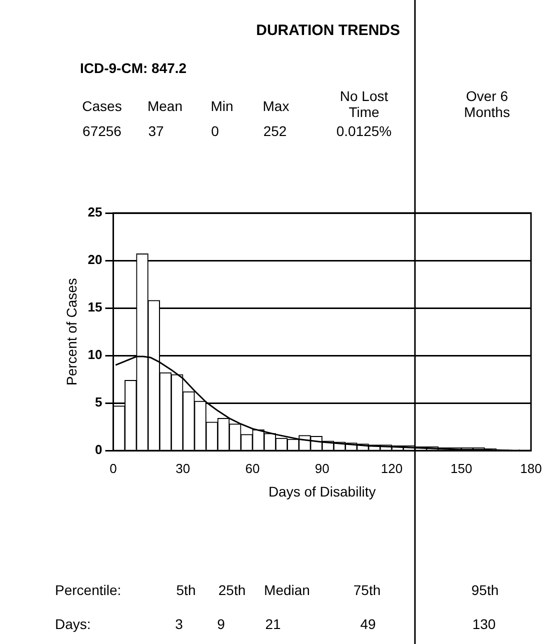 The width and height of the screenshot is (556, 644). What do you see at coordinates (367, 590) in the screenshot?
I see `text: 75th` at bounding box center [367, 590].